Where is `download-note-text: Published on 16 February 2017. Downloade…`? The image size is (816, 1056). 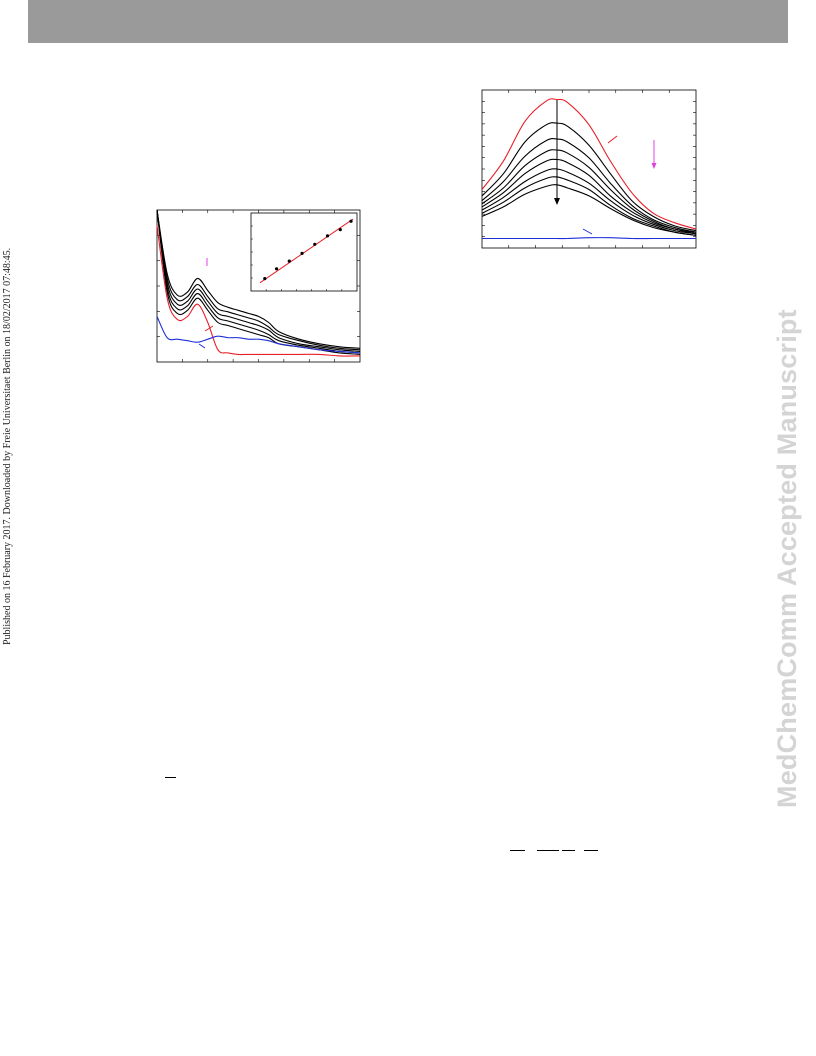 download-note-text: Published on 16 February 2017. Downloade… is located at coordinates (7, 446).